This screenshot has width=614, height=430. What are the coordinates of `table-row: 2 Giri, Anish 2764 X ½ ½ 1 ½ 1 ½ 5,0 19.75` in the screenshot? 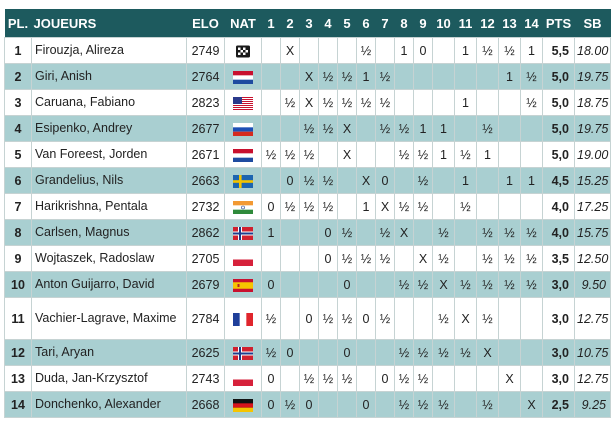 It's located at (307, 76).